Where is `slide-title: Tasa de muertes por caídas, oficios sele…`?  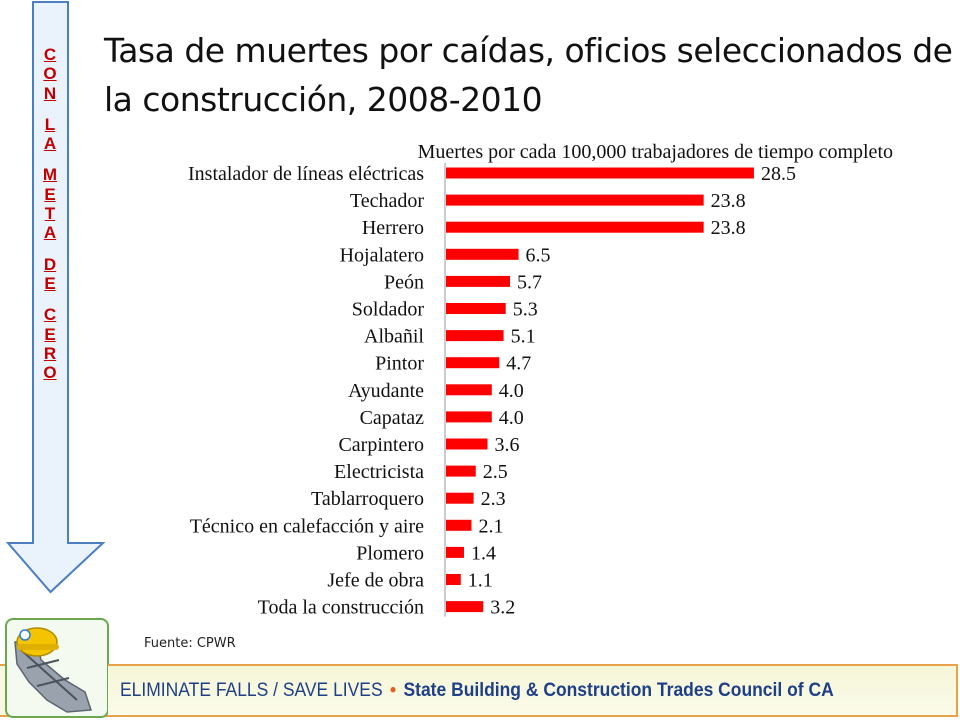
slide-title: Tasa de muertes por caídas, oficios sele… is located at coordinates (528, 75).